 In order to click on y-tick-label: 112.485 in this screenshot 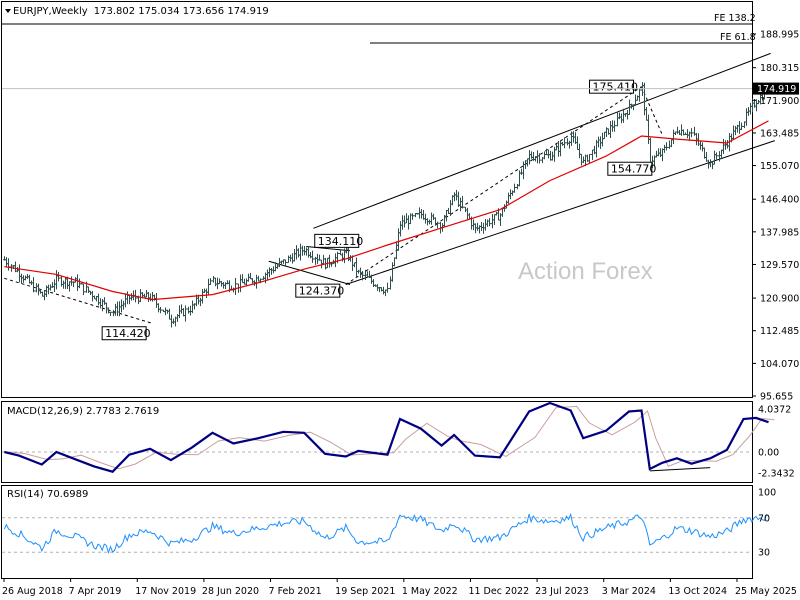, I will do `click(779, 331)`.